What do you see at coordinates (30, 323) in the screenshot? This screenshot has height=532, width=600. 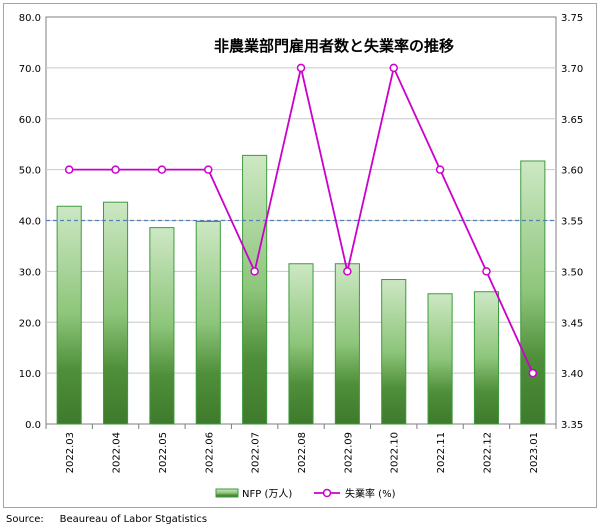 I see `left-axis-tick-label: 20.0` at bounding box center [30, 323].